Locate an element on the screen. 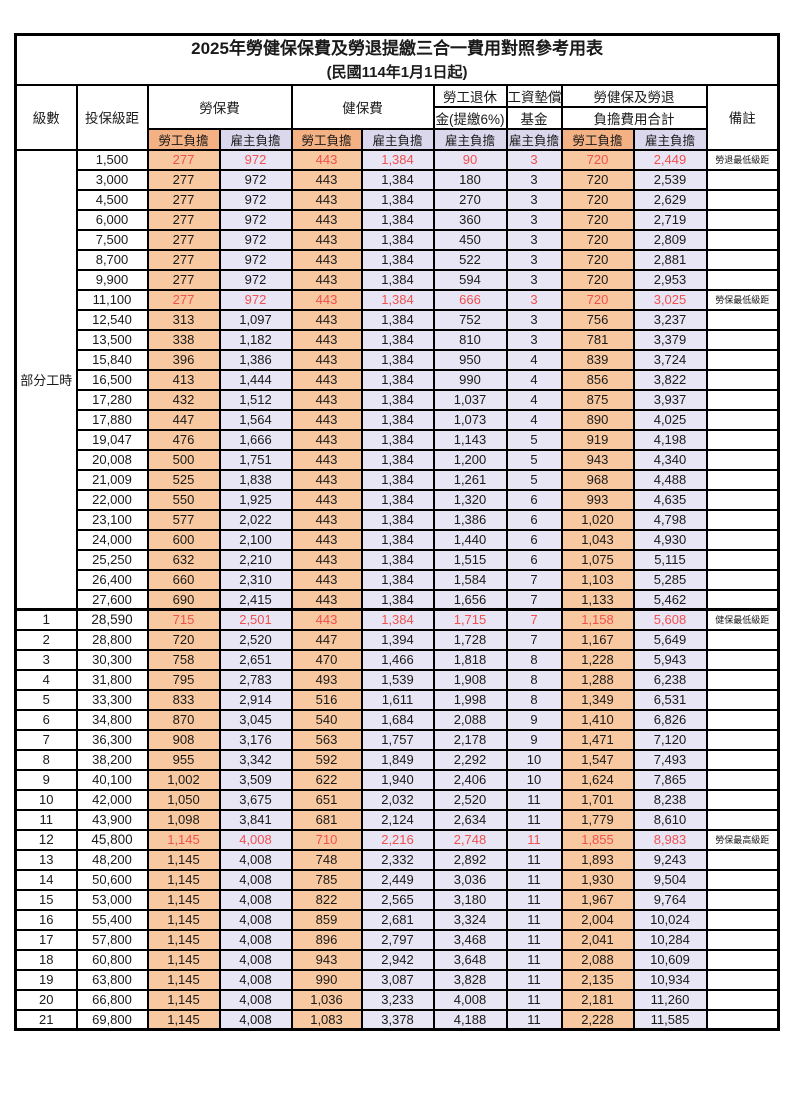 The width and height of the screenshot is (791, 1120). subheader-labor-employer: 雇主負擔 is located at coordinates (255, 139).